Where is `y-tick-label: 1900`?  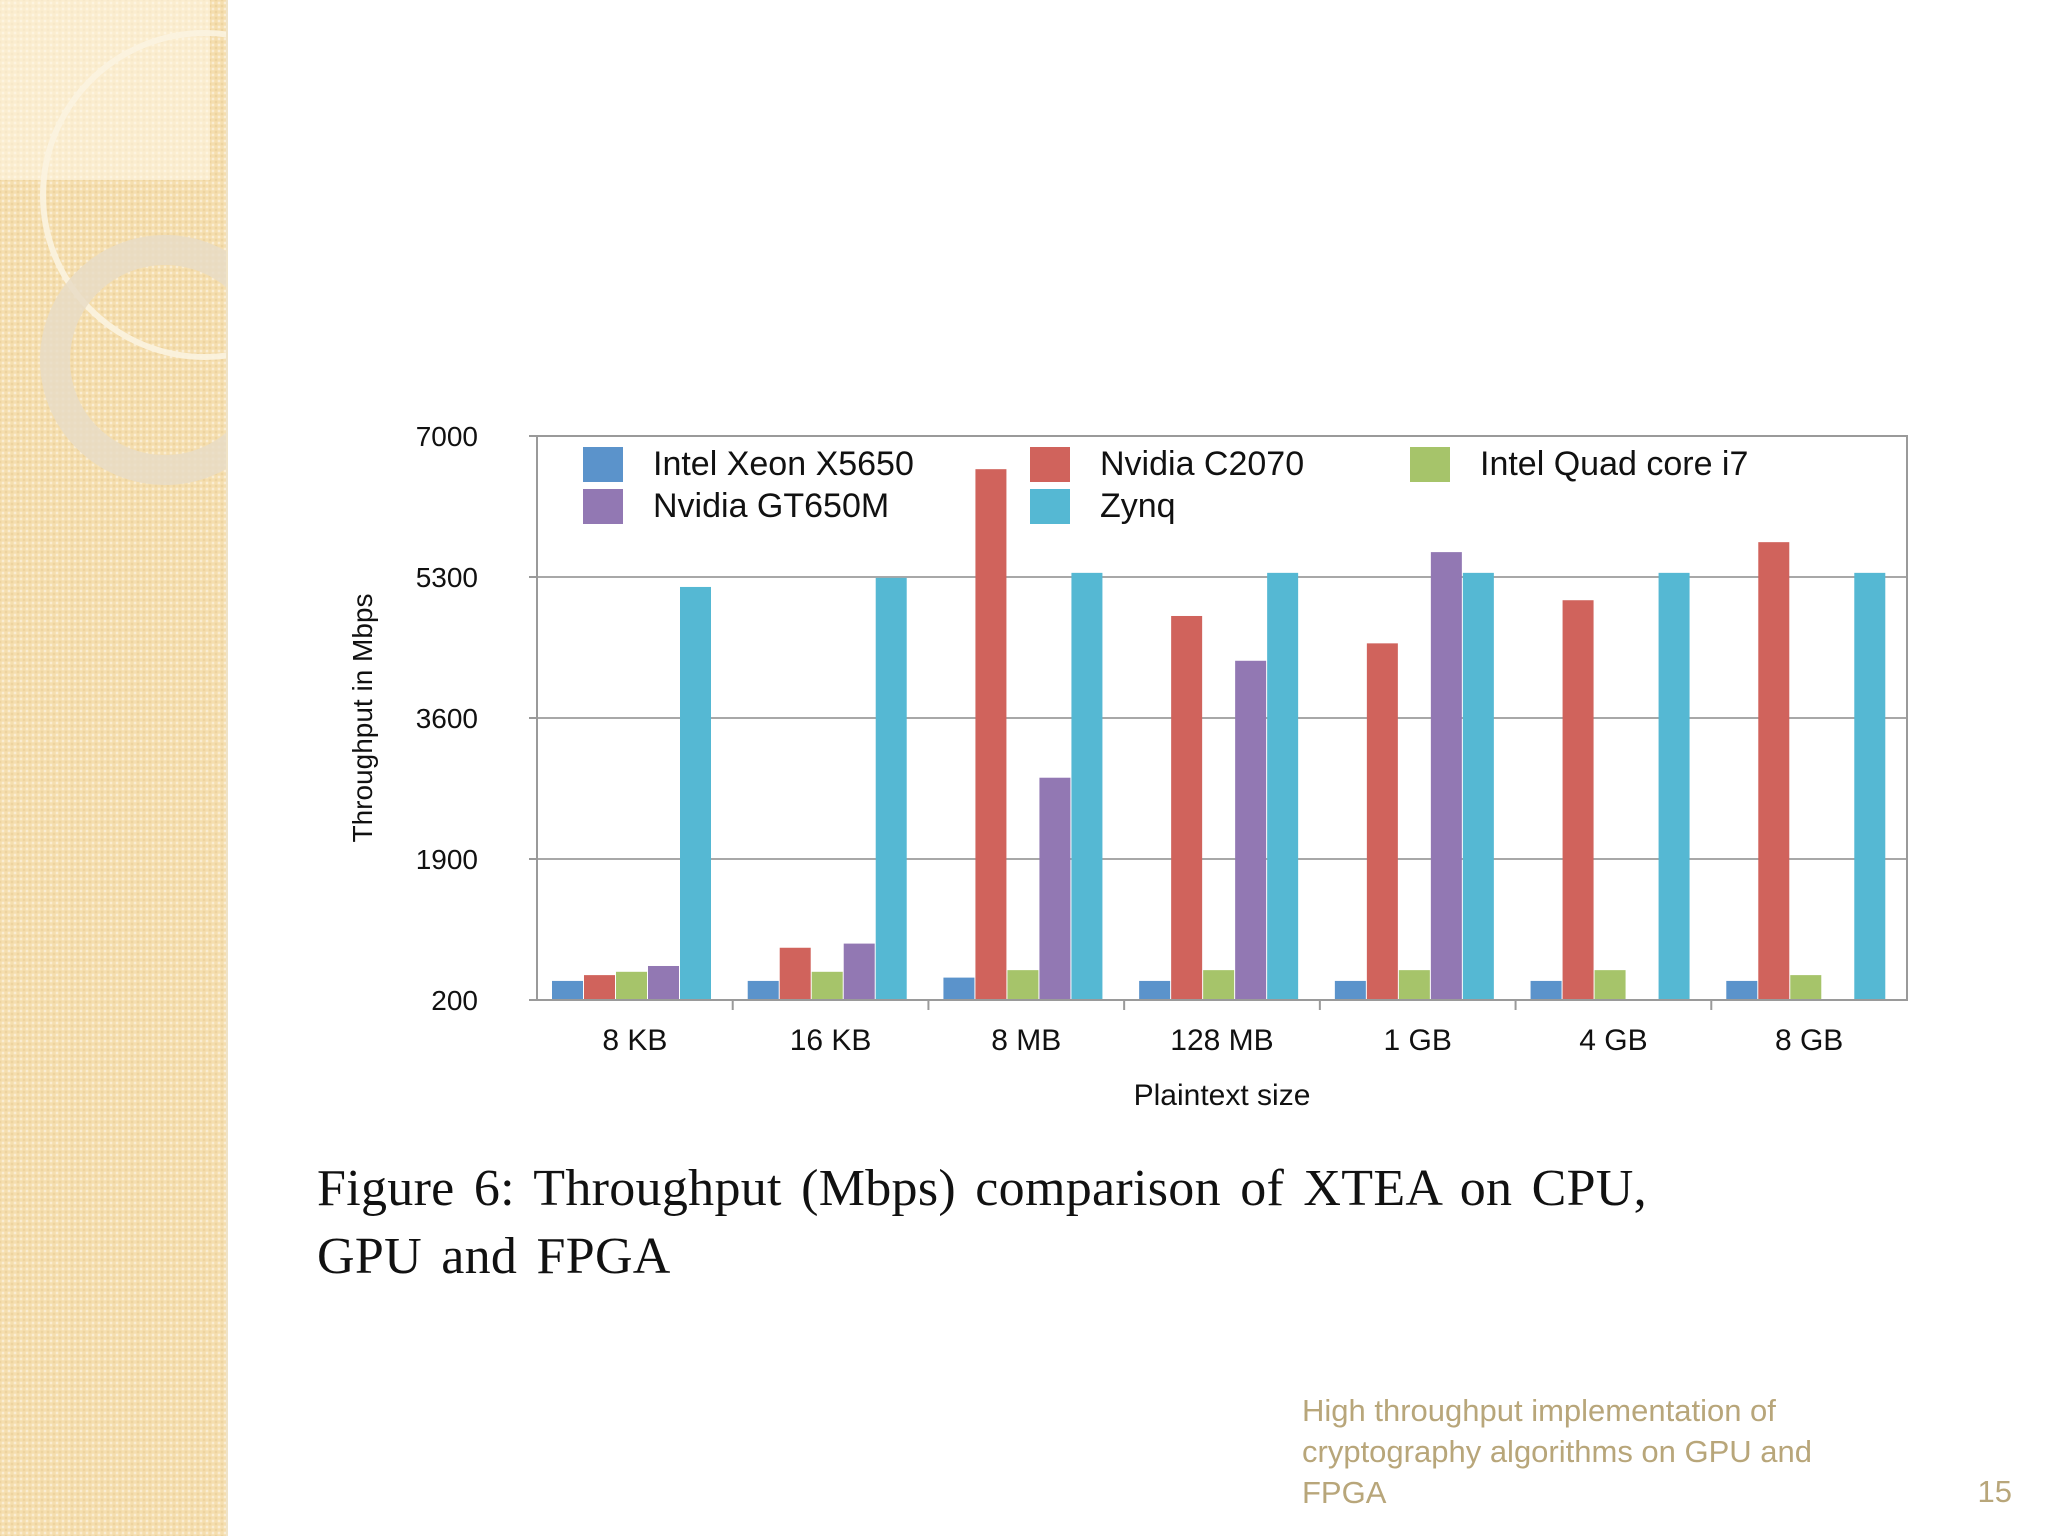
y-tick-label: 1900 is located at coordinates (447, 859).